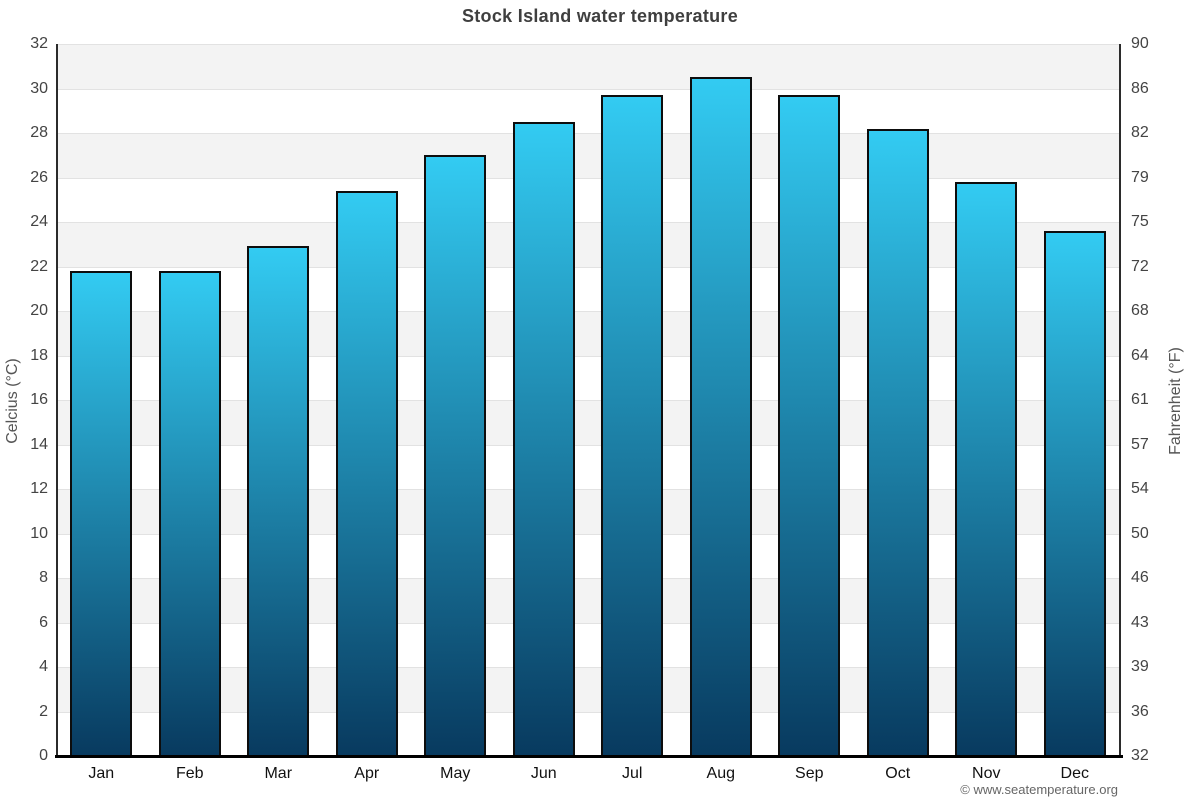  Describe the element at coordinates (189, 773) in the screenshot. I see `month-label: Feb` at that location.